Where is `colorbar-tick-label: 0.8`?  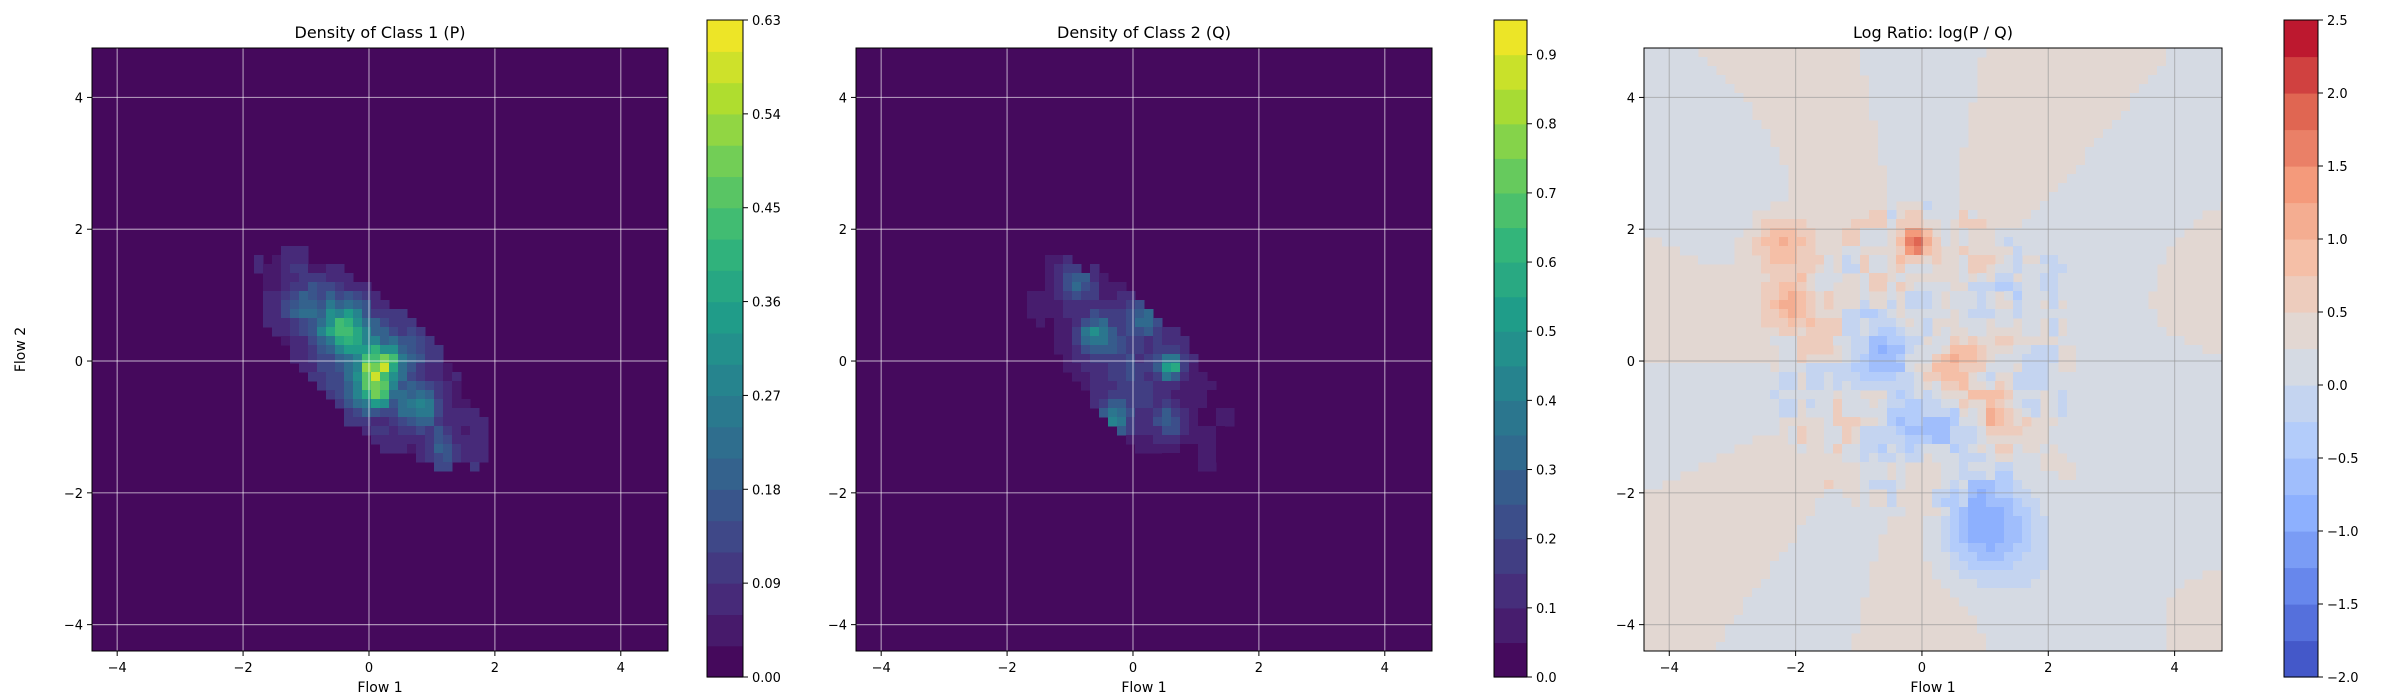 colorbar-tick-label: 0.8 is located at coordinates (1546, 125).